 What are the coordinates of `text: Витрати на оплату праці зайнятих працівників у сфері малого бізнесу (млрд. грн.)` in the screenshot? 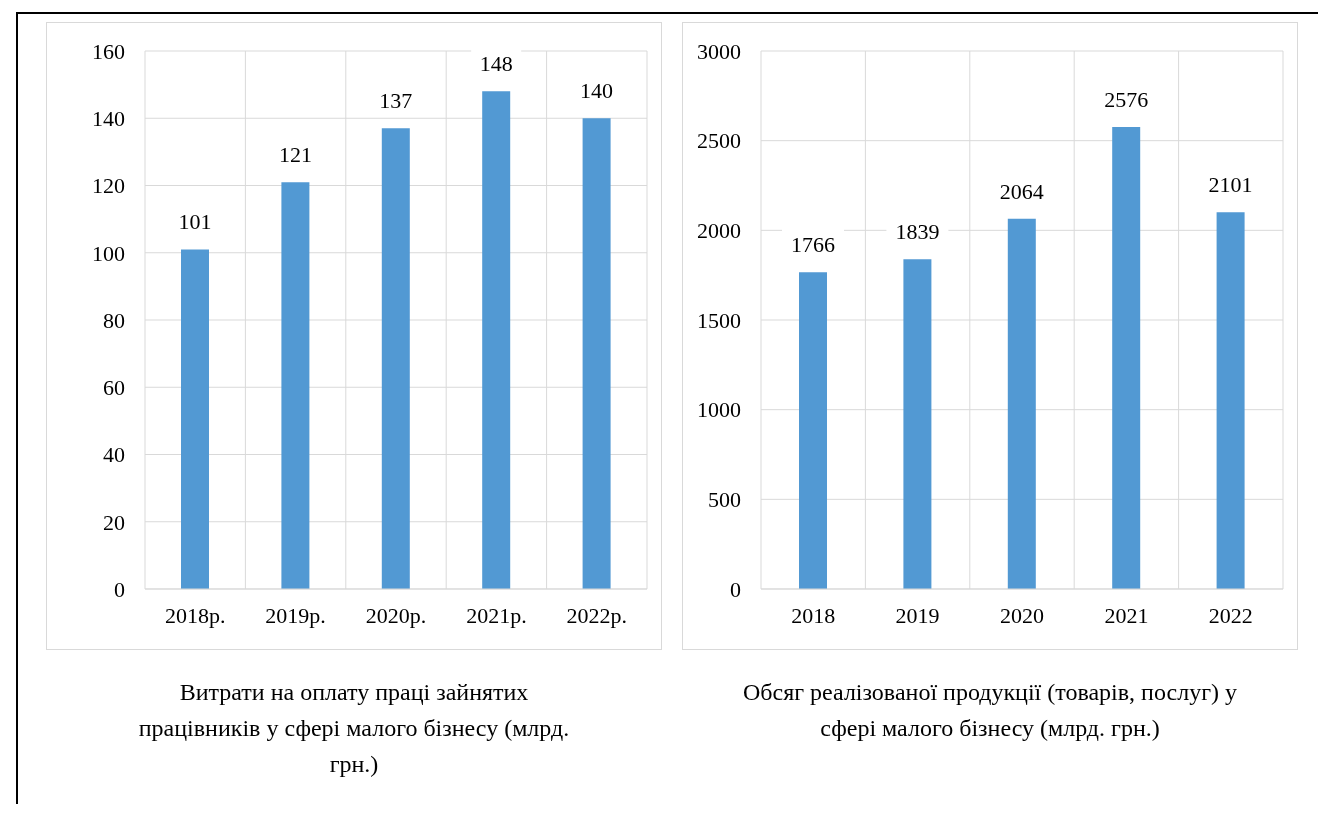 It's located at (354, 728).